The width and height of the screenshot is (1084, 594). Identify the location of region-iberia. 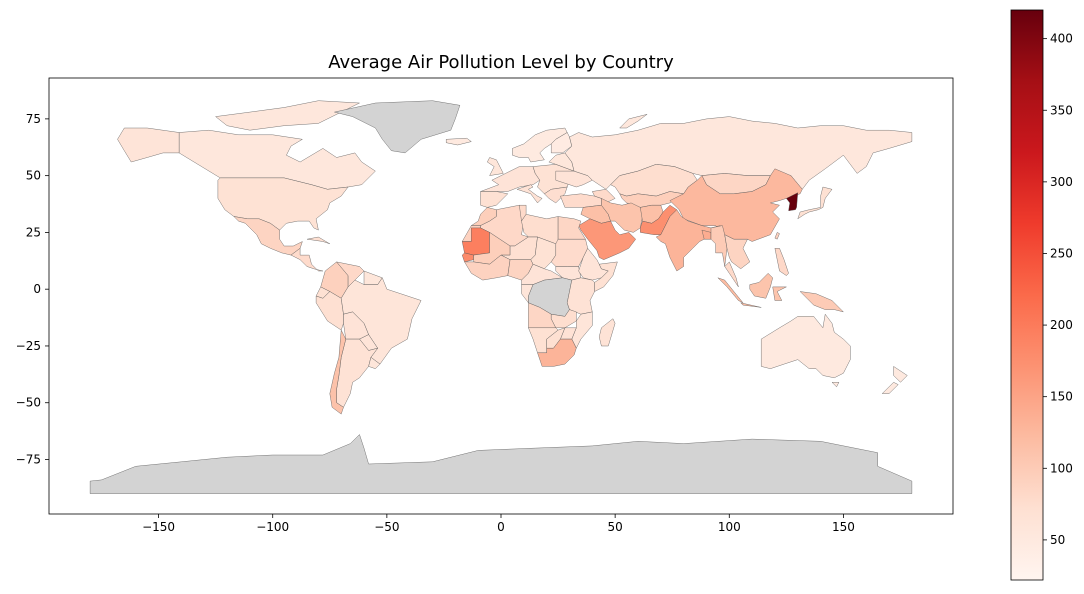
(494, 199).